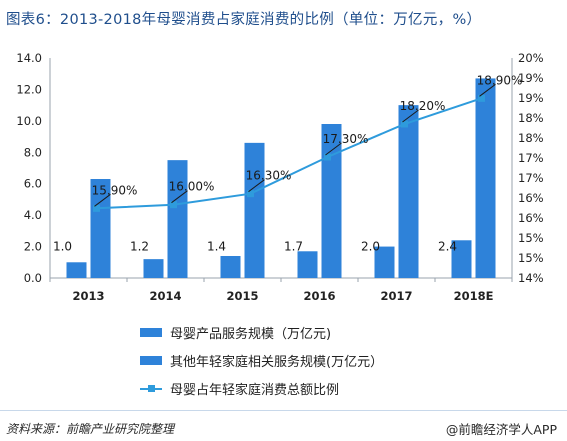 This screenshot has height=441, width=567. What do you see at coordinates (139, 247) in the screenshot?
I see `bar-data-label: 1.2` at bounding box center [139, 247].